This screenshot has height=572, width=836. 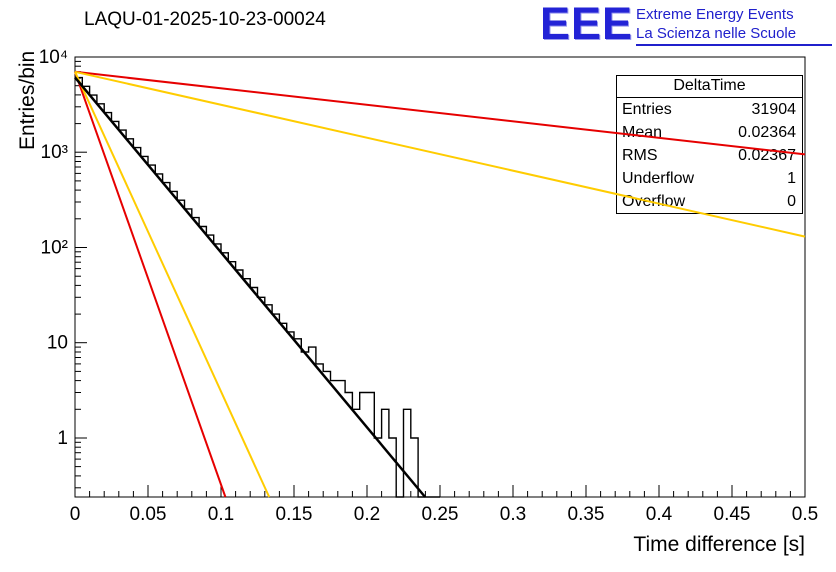 What do you see at coordinates (774, 109) in the screenshot?
I see `stats-value: 31904` at bounding box center [774, 109].